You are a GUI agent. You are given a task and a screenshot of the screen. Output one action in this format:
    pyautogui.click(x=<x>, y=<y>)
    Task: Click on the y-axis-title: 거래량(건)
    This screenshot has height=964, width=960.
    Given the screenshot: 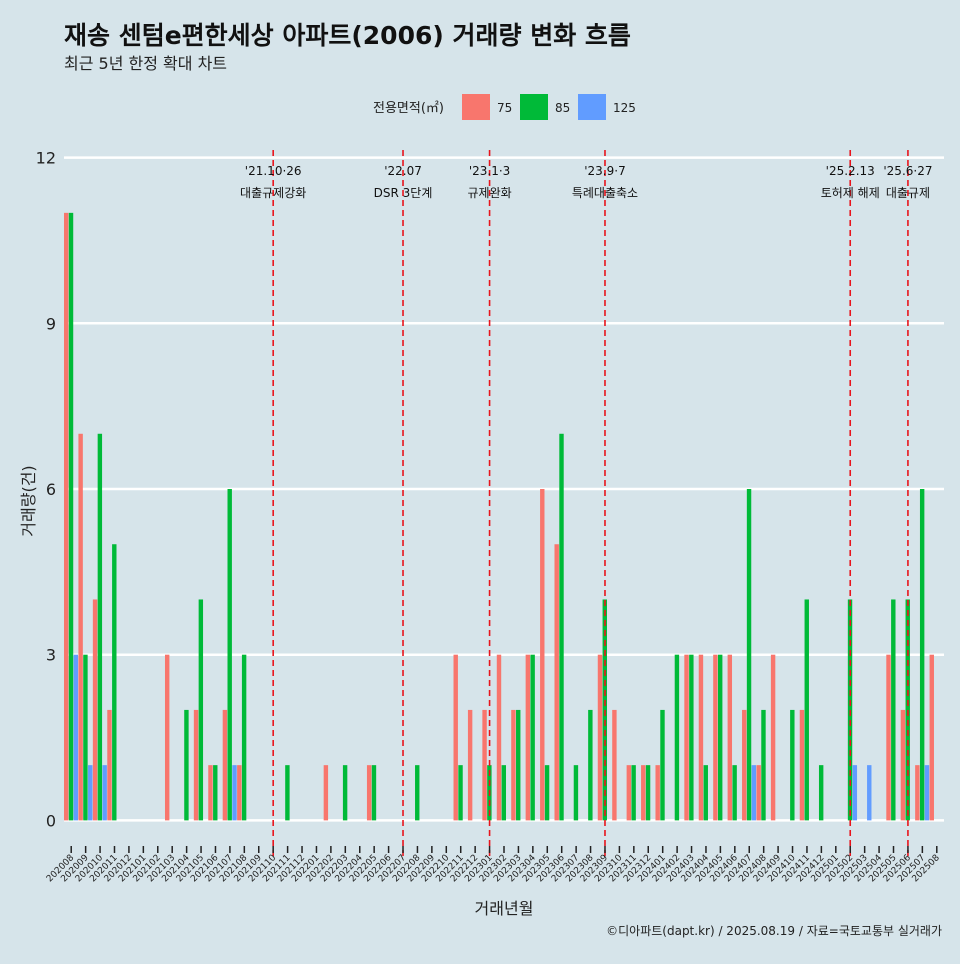 What is the action you would take?
    pyautogui.click(x=28, y=500)
    